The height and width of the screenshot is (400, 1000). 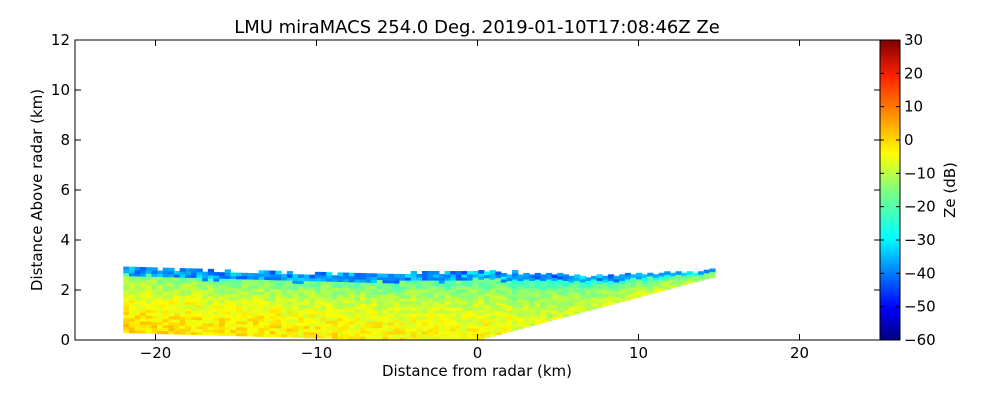 What do you see at coordinates (920, 340) in the screenshot?
I see `colorbar-tick-label: −60` at bounding box center [920, 340].